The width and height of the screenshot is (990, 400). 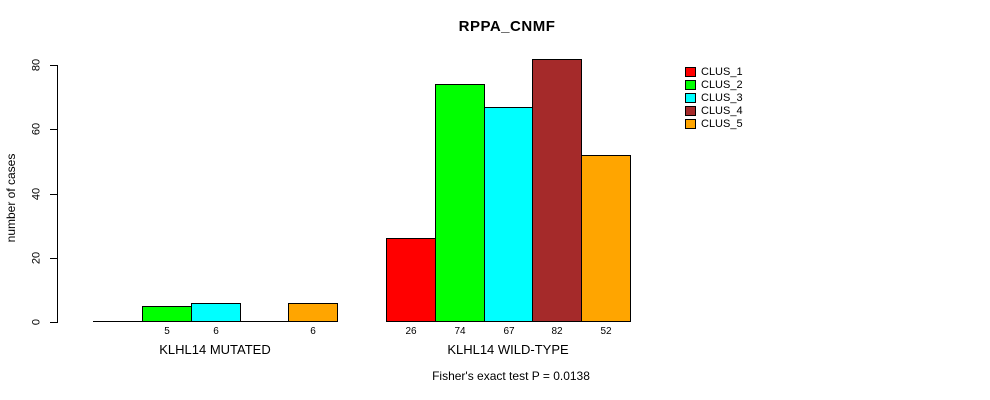 I want to click on legend-item-label: CLUS_5, so click(x=722, y=124).